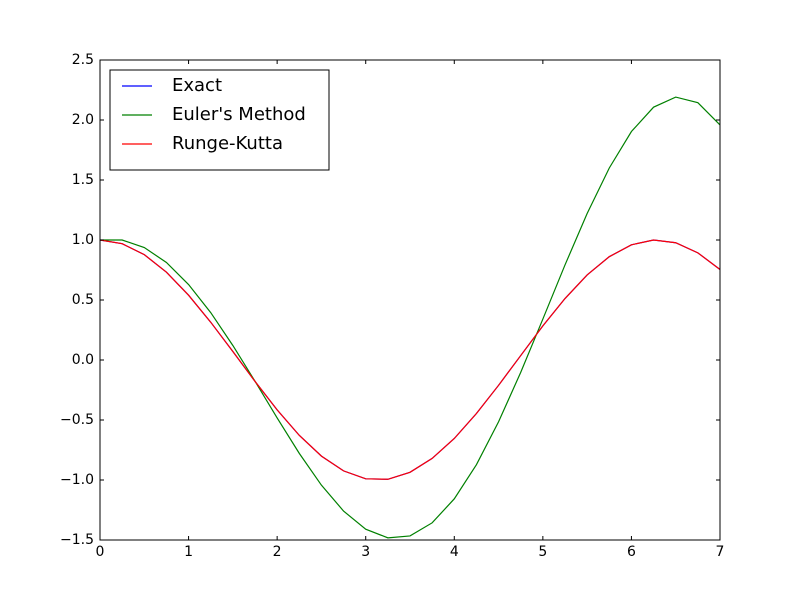  What do you see at coordinates (77, 420) in the screenshot?
I see `y-tick-label: −0.5` at bounding box center [77, 420].